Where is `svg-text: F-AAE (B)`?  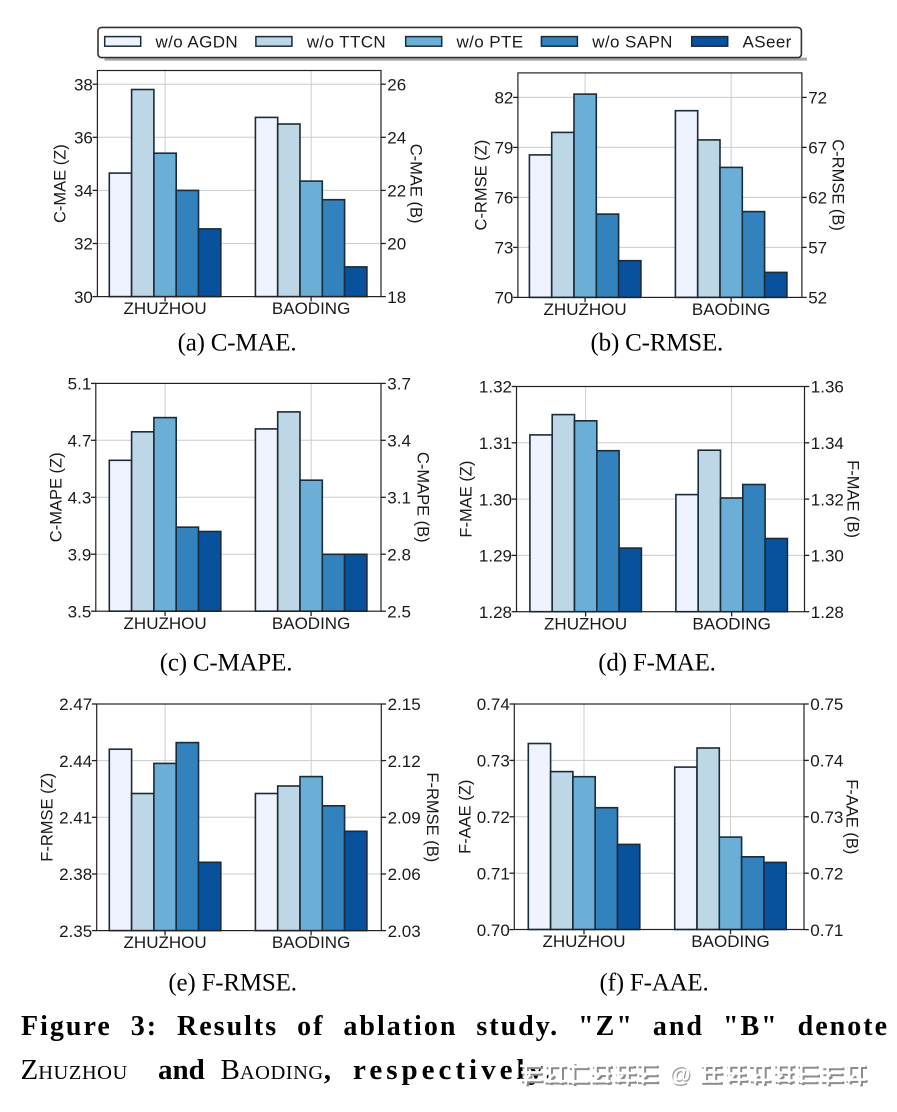
svg-text: F-AAE (B) is located at coordinates (851, 816).